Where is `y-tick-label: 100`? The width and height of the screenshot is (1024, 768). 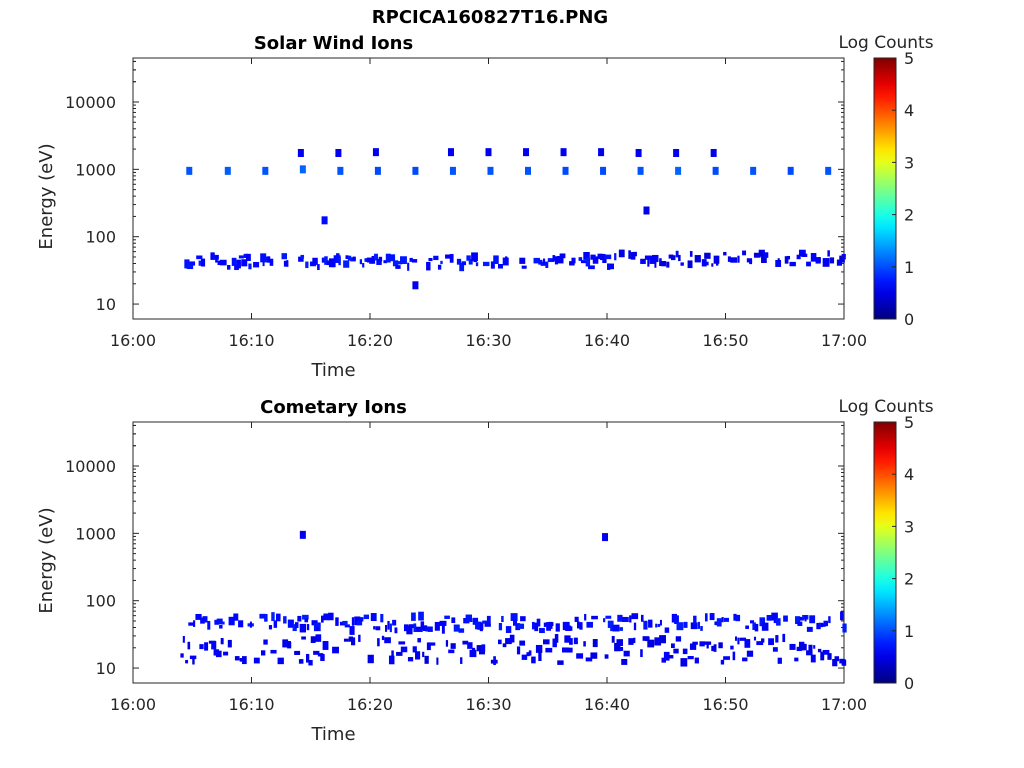 y-tick-label: 100 is located at coordinates (100, 237).